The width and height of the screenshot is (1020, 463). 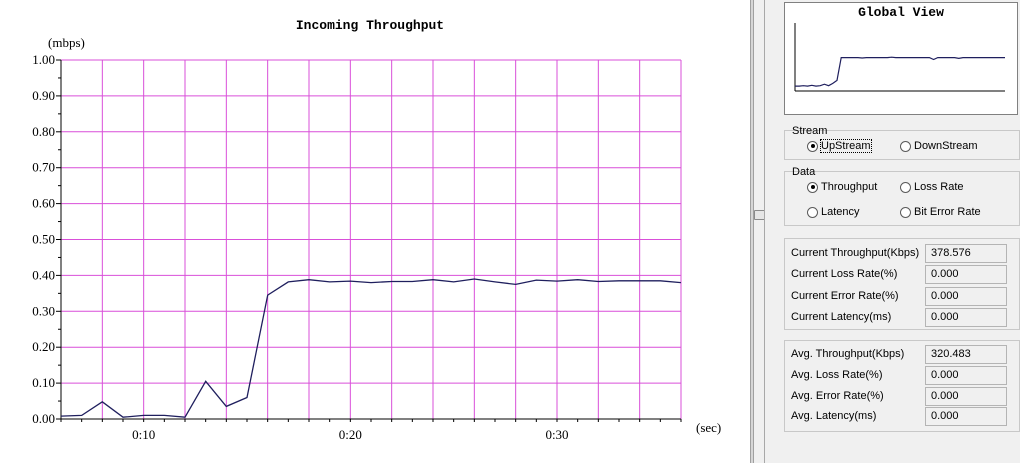 I want to click on throughput-radio-dot, so click(x=812, y=187).